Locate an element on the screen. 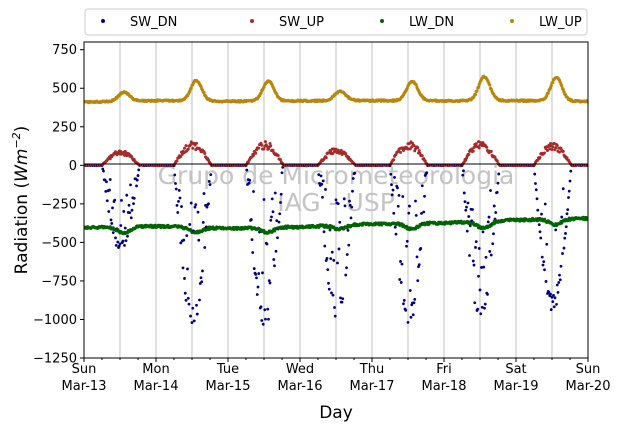 The width and height of the screenshot is (622, 431). x-tick-date: Mar-14 is located at coordinates (156, 386).